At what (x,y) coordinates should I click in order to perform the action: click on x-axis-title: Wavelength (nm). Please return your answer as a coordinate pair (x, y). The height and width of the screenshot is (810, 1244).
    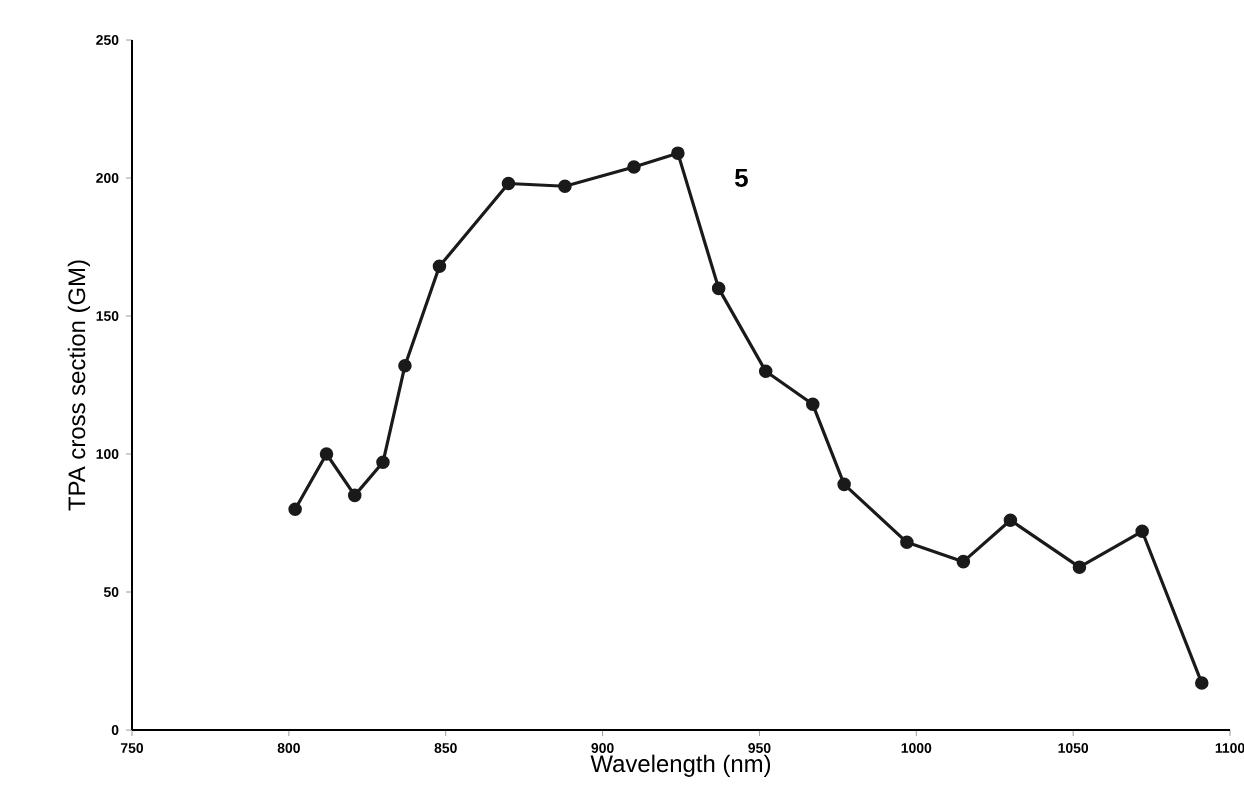
    Looking at the image, I should click on (680, 765).